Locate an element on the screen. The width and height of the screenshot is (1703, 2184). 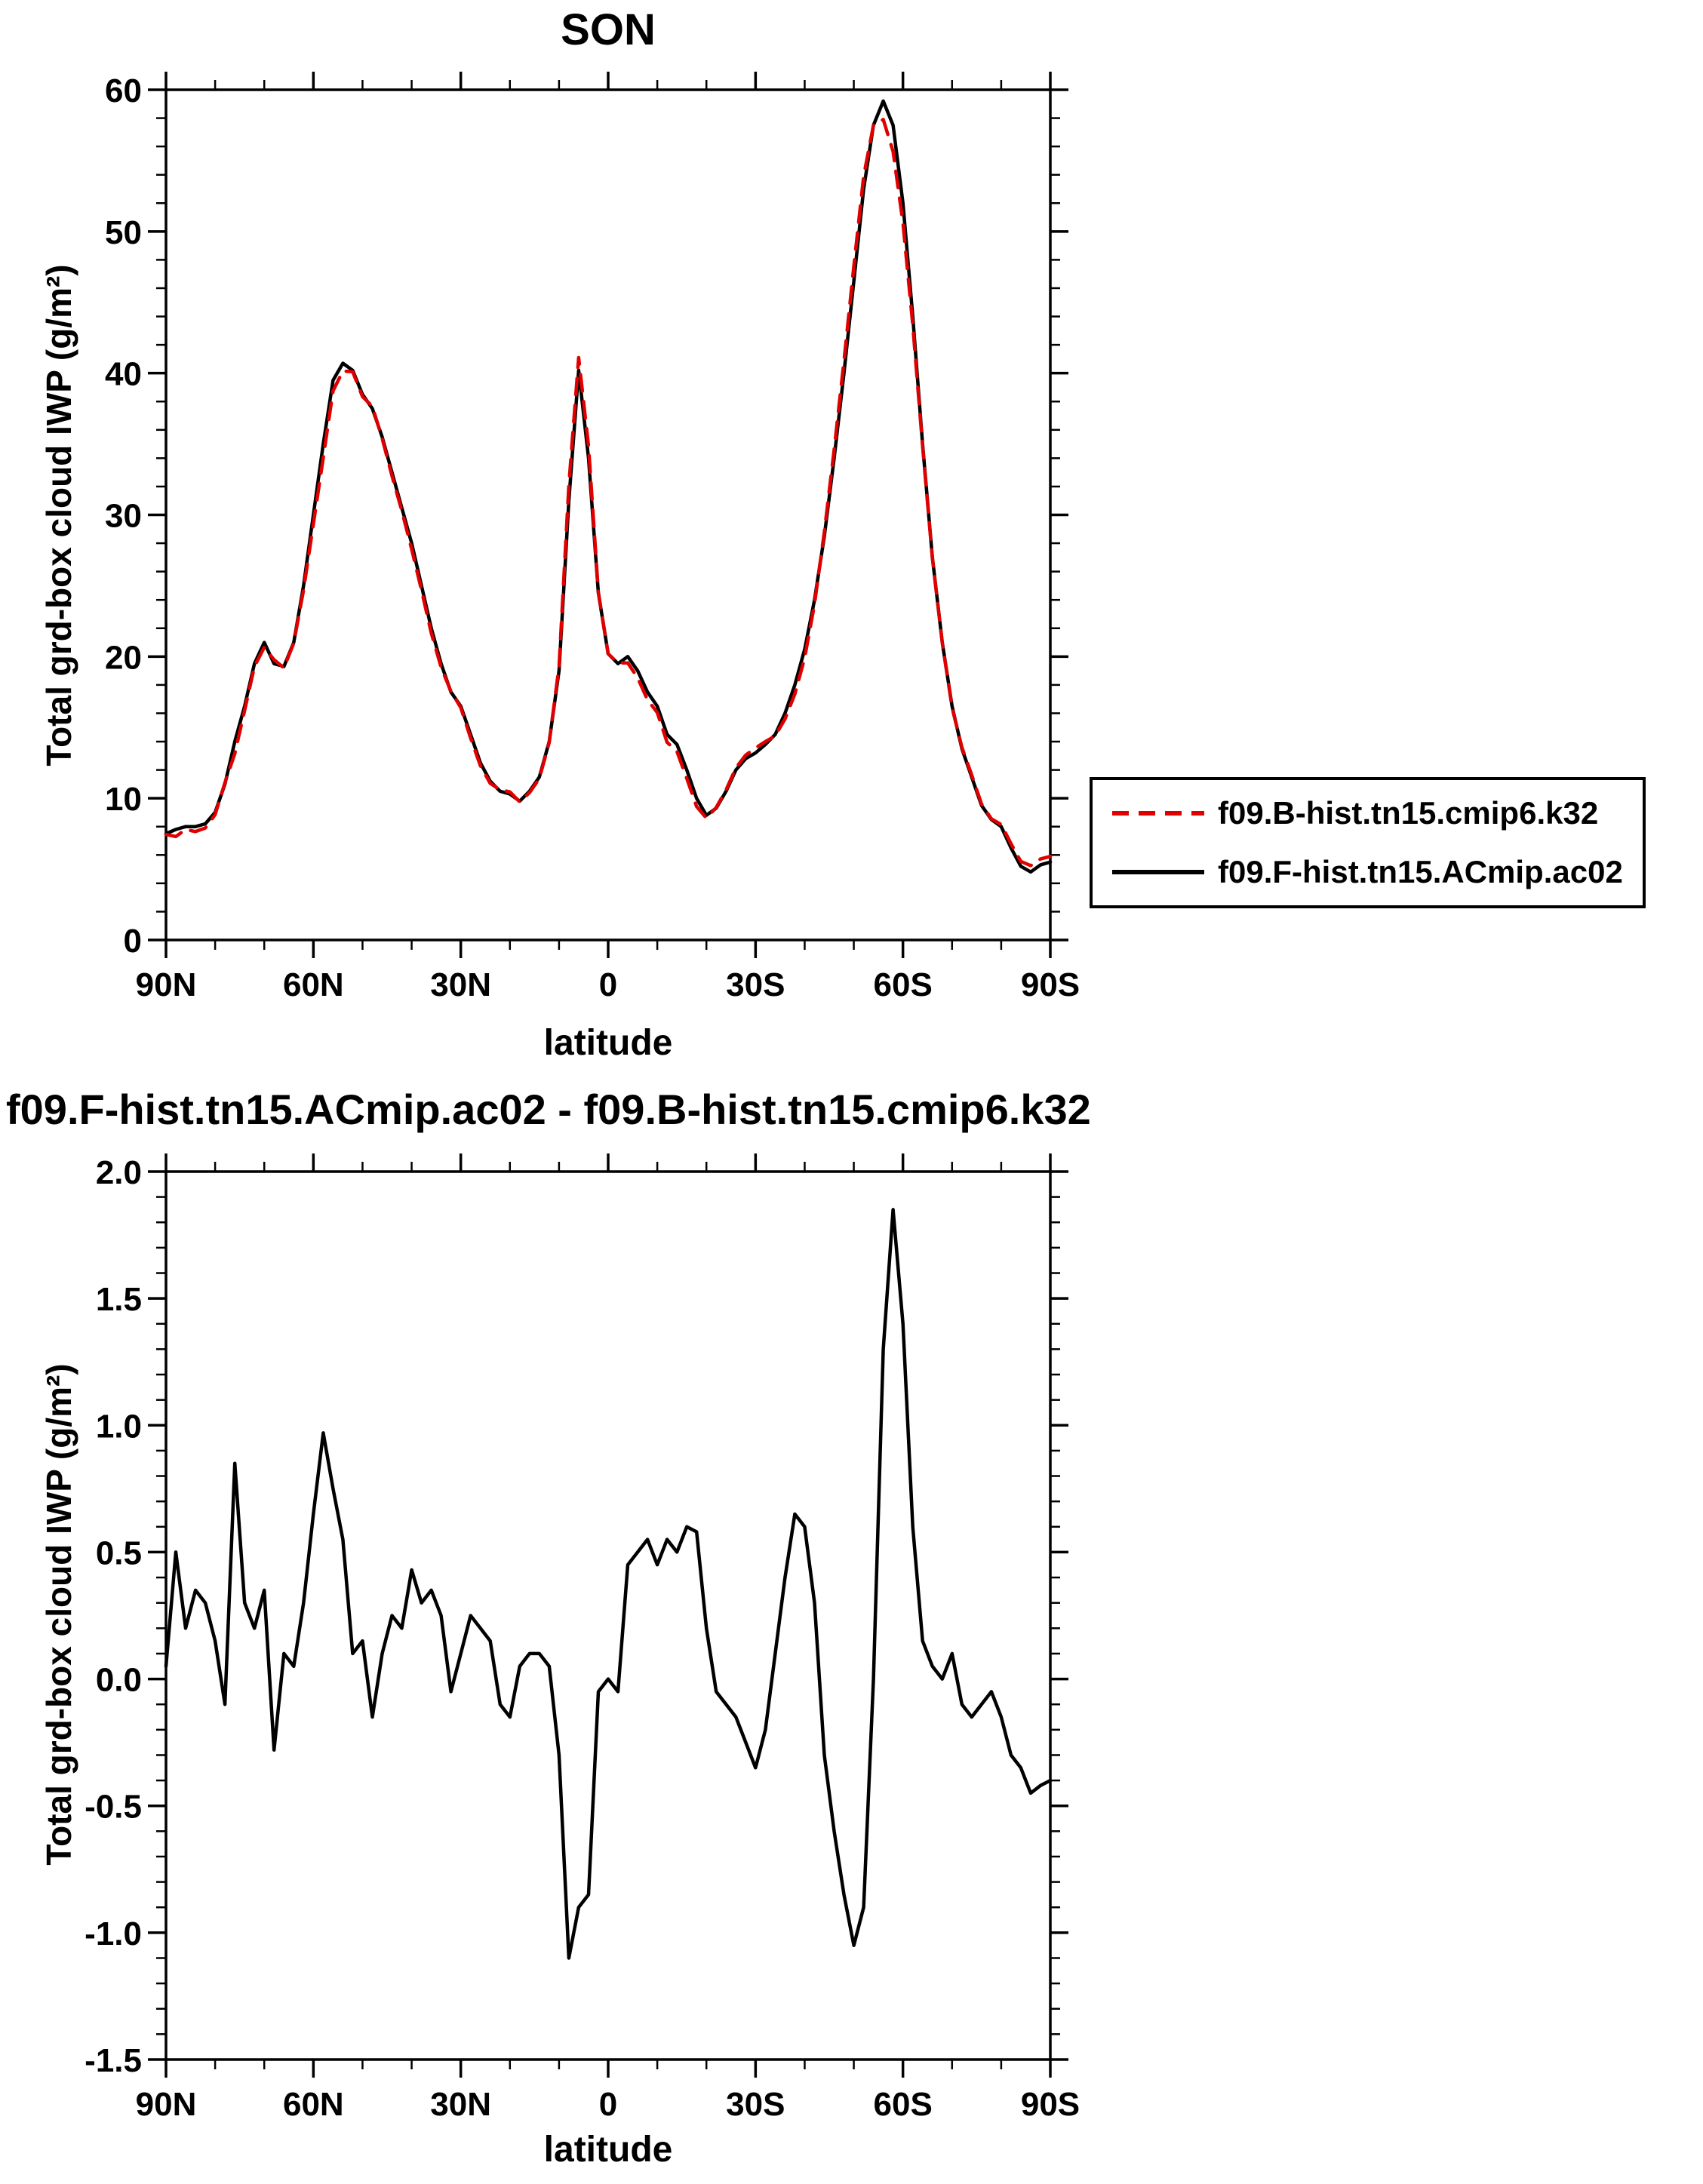
y-tick-label: 40 is located at coordinates (123, 374).